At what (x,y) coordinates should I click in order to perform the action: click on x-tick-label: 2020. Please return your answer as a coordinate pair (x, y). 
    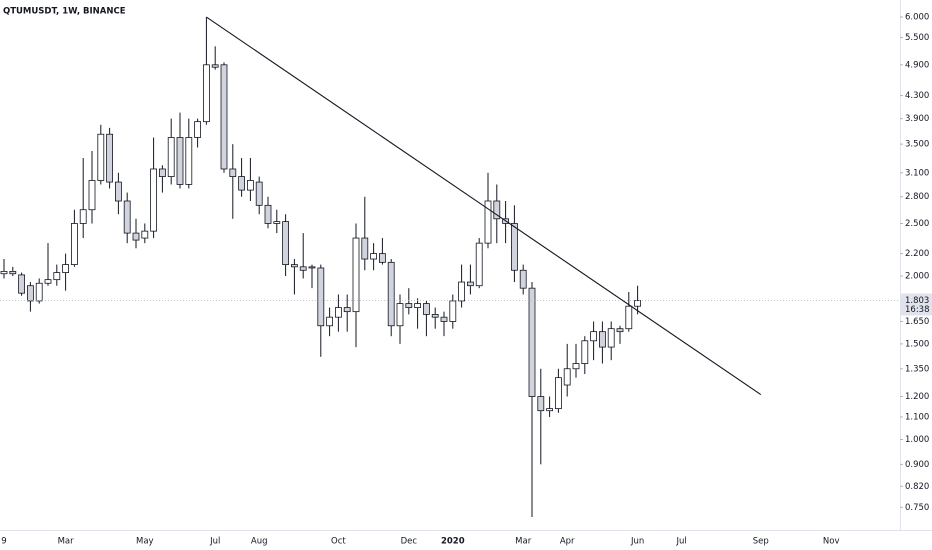
    Looking at the image, I should click on (453, 542).